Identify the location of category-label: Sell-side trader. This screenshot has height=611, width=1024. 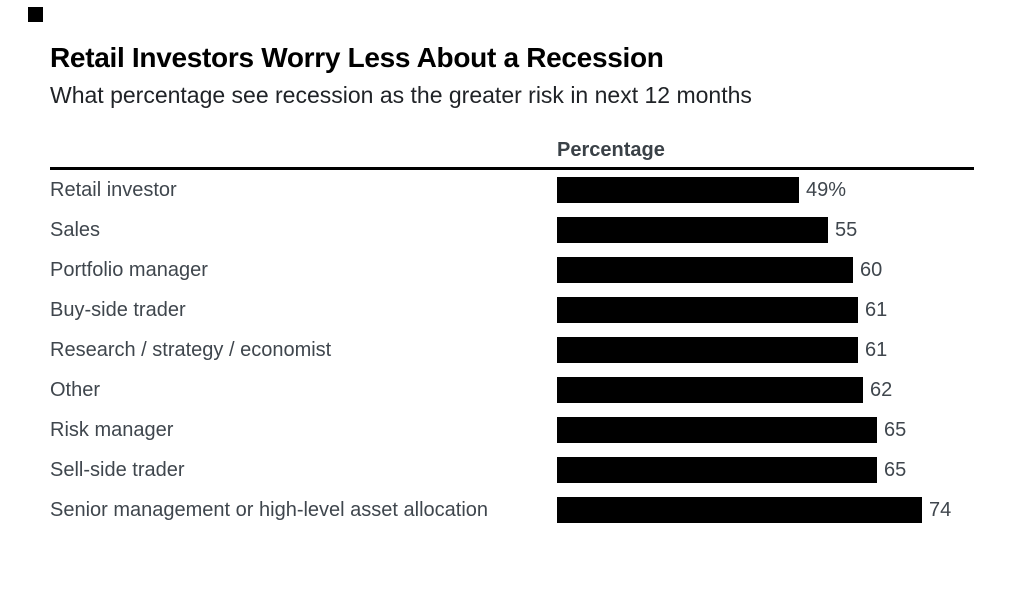
(117, 469).